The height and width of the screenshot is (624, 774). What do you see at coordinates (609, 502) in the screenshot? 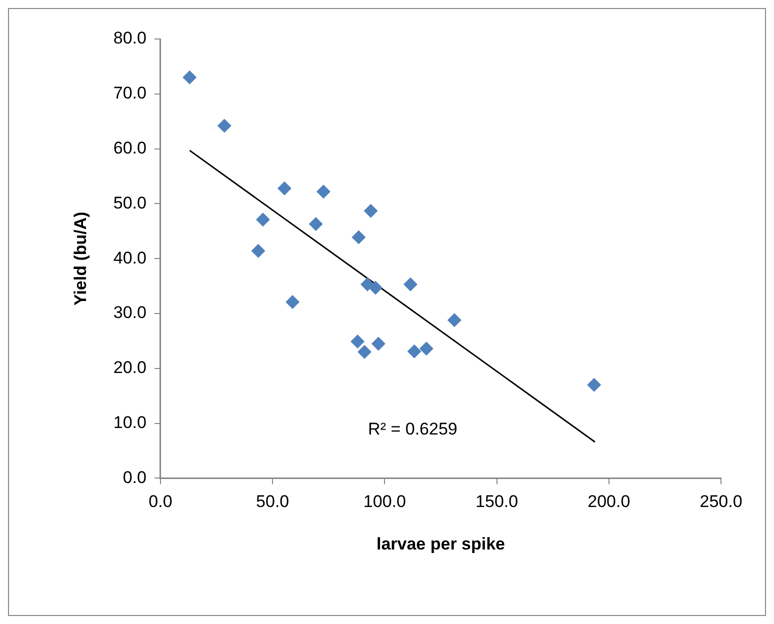
I see `x-tick-label: 200.0` at bounding box center [609, 502].